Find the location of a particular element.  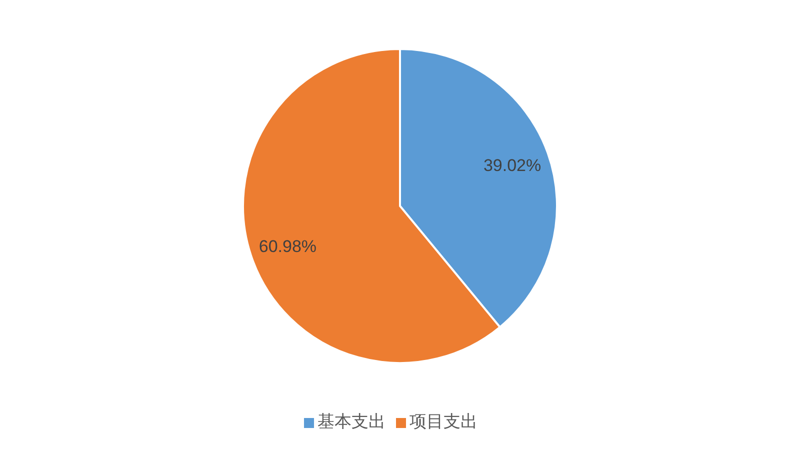

data-label: 39.02% is located at coordinates (512, 166).